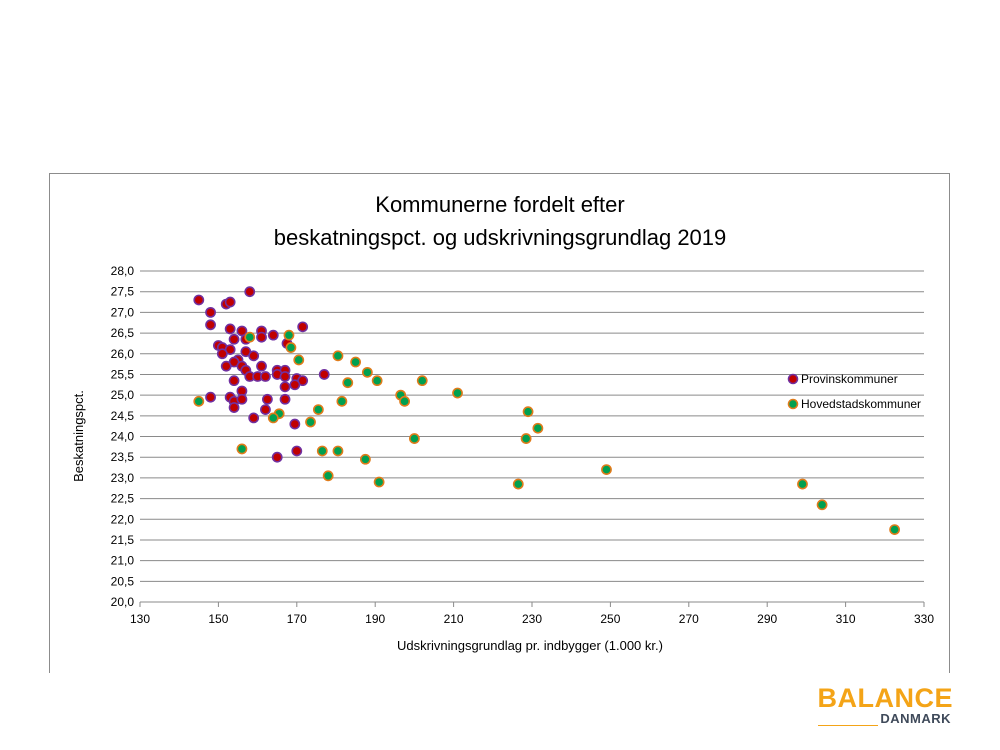  Describe the element at coordinates (78, 436) in the screenshot. I see `y-axis-title: Beskatningspct.` at that location.